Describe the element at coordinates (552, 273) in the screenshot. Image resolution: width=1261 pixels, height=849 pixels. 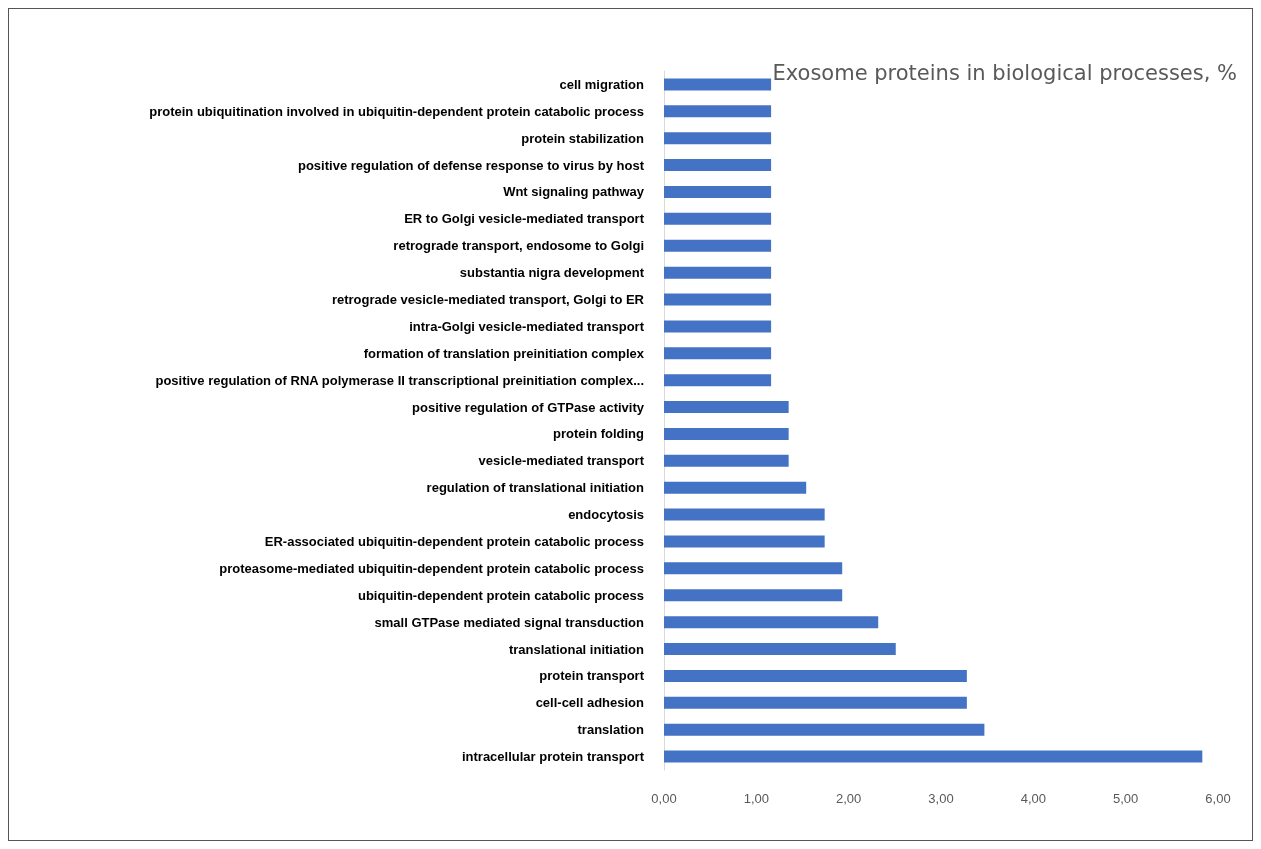
I see `y-tick-label: substantia nigra development` at that location.